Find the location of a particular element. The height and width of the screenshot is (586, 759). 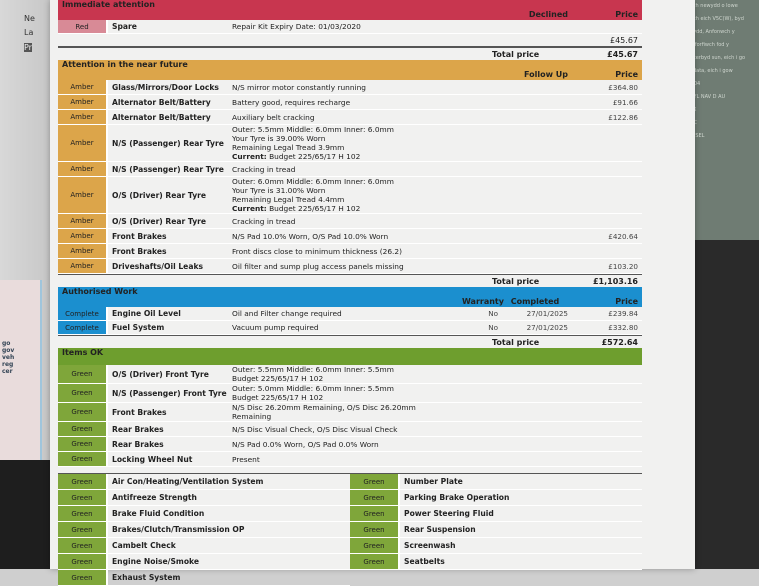

price-line: £45.67 is located at coordinates (350, 40).